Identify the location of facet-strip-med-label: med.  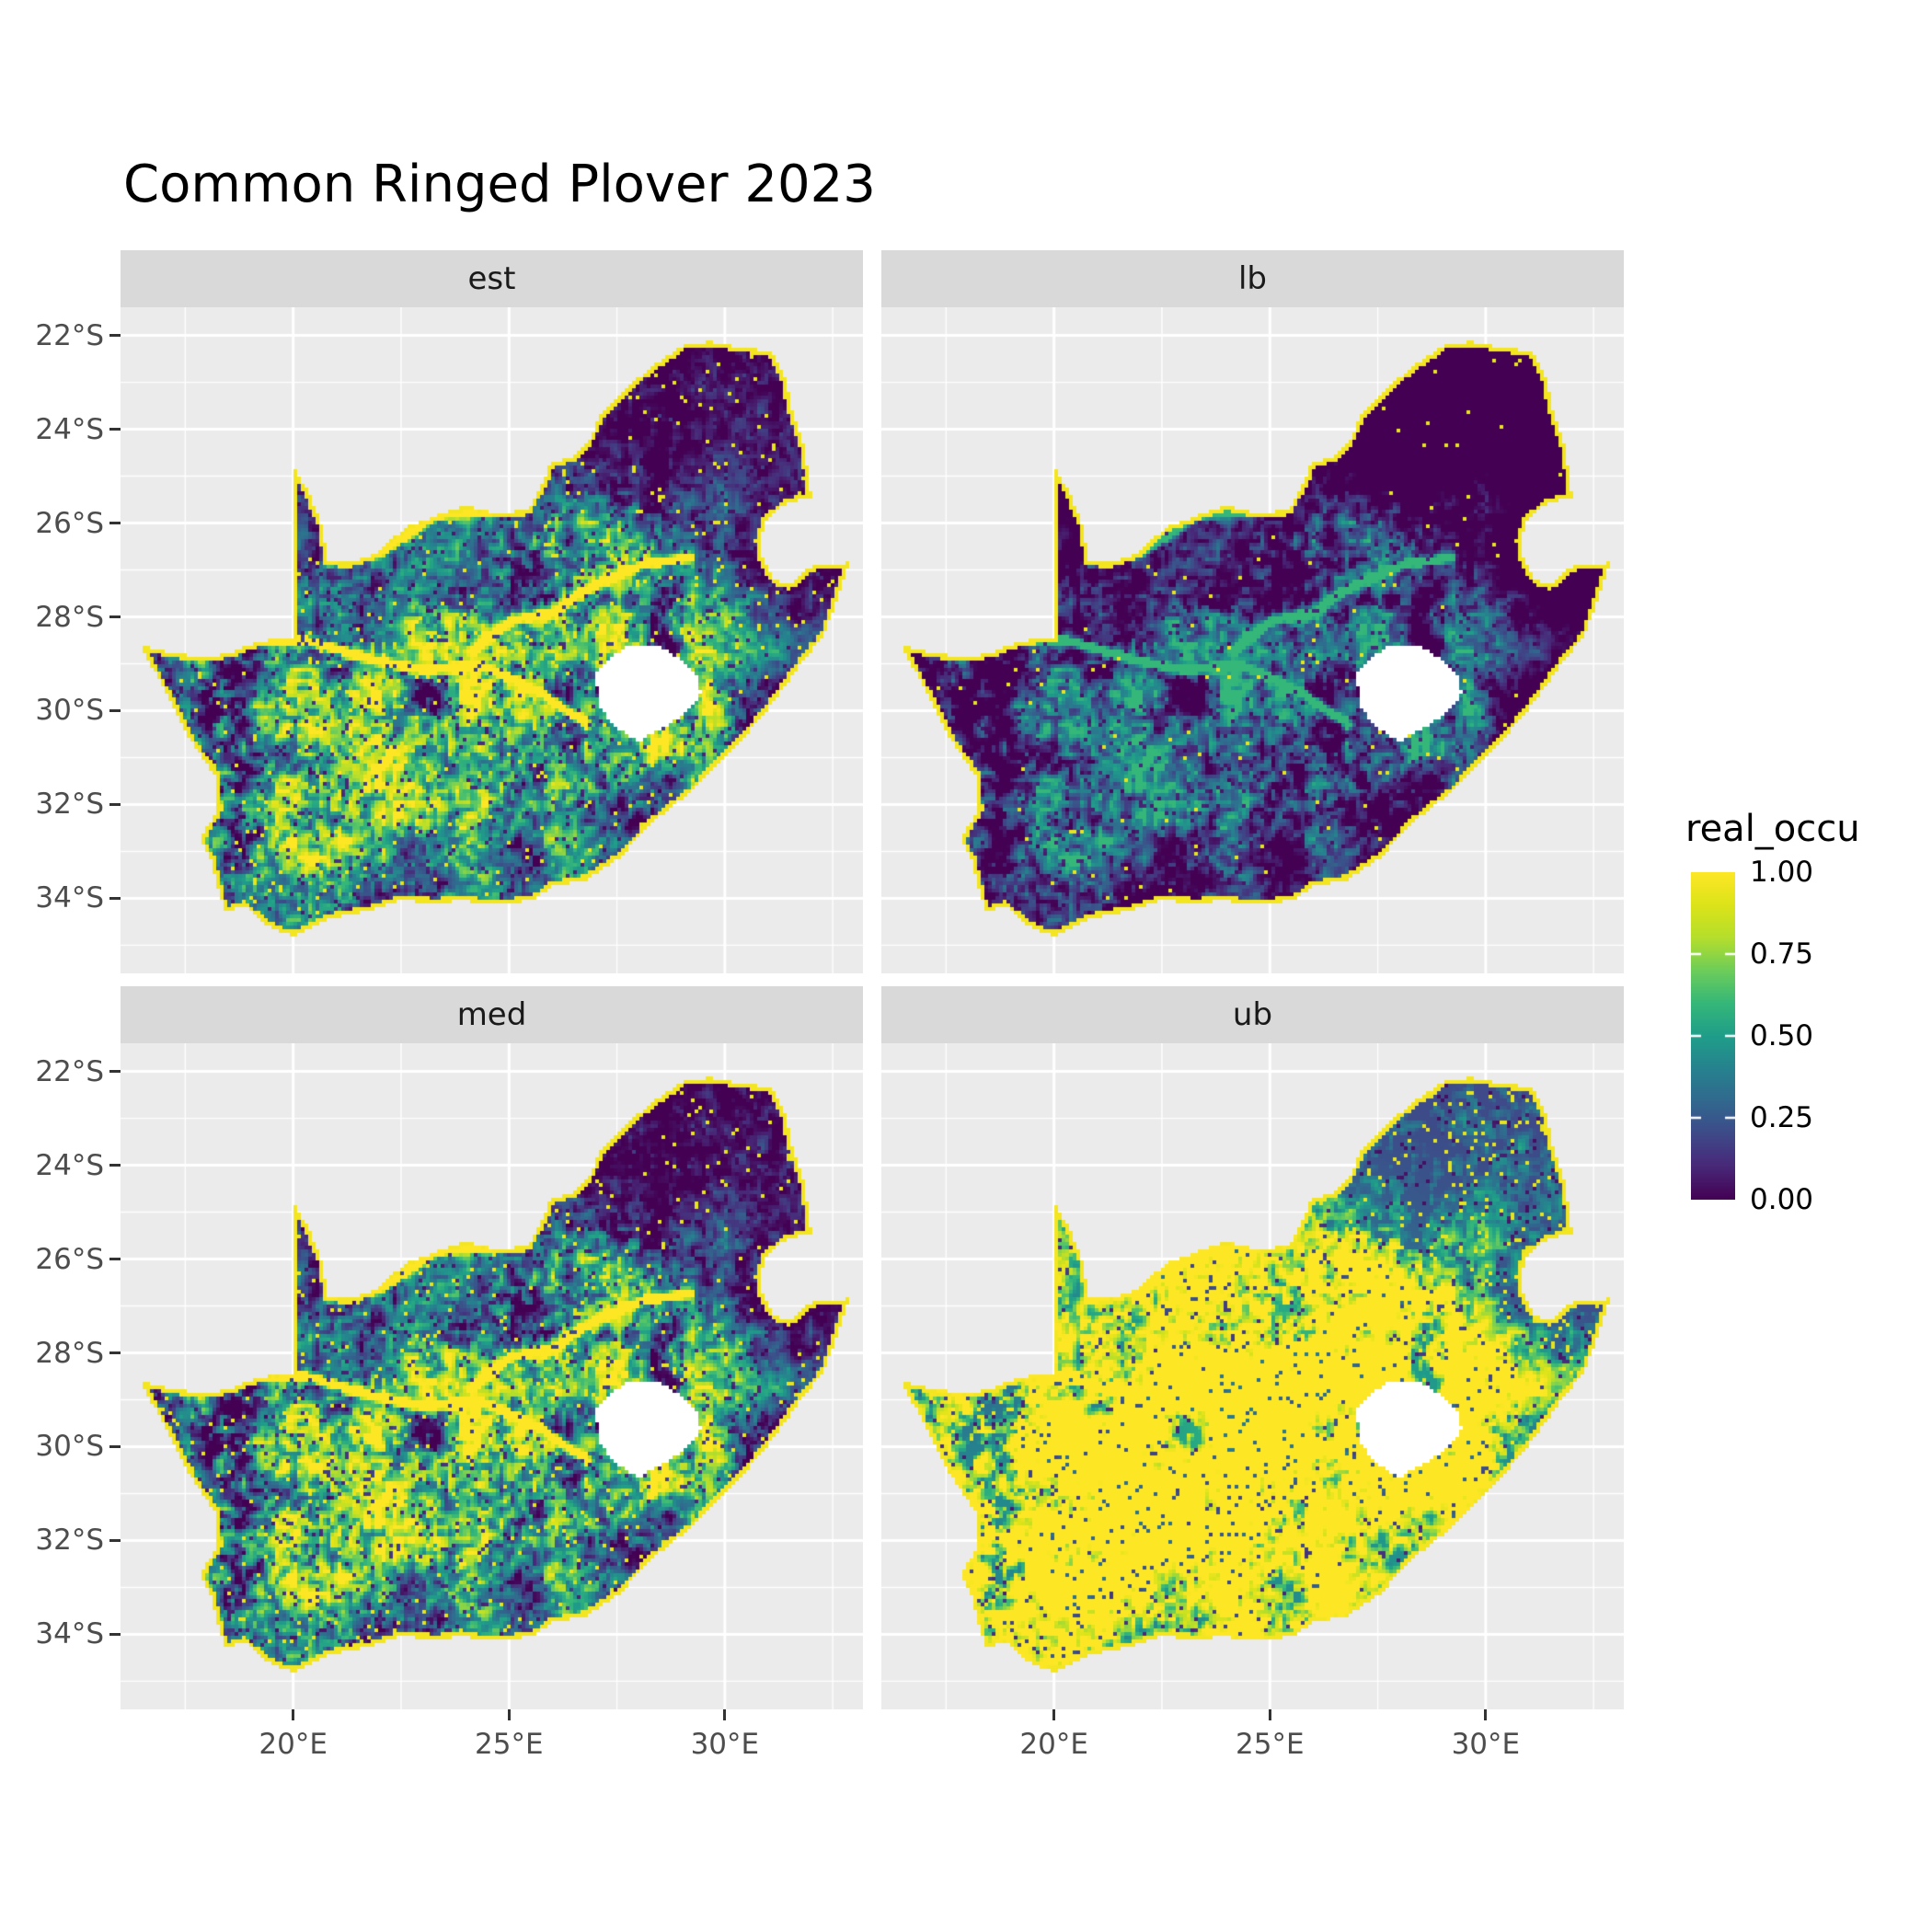
(492, 1014).